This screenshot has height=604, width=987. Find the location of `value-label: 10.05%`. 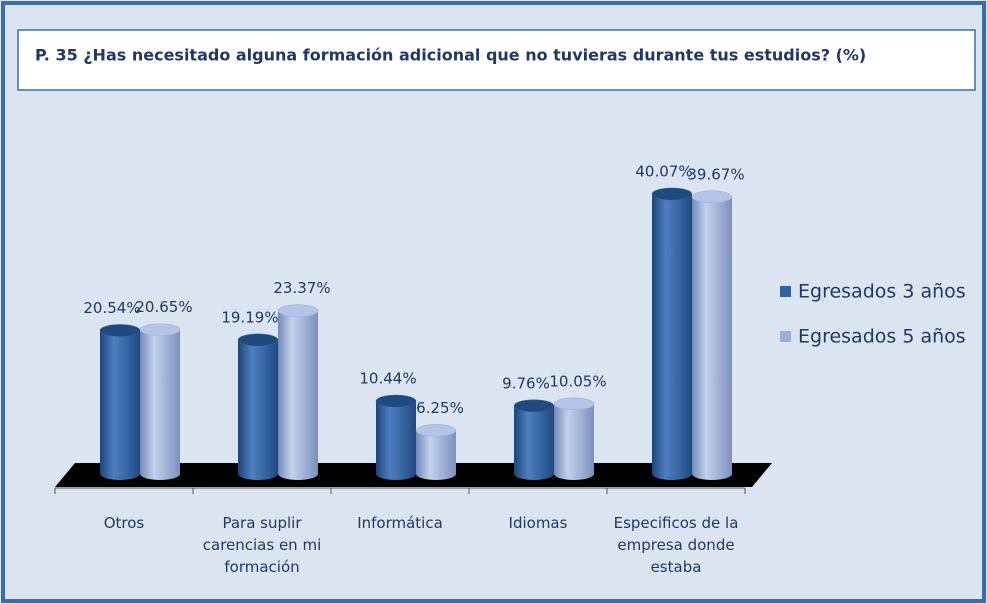

value-label: 10.05% is located at coordinates (577, 381).